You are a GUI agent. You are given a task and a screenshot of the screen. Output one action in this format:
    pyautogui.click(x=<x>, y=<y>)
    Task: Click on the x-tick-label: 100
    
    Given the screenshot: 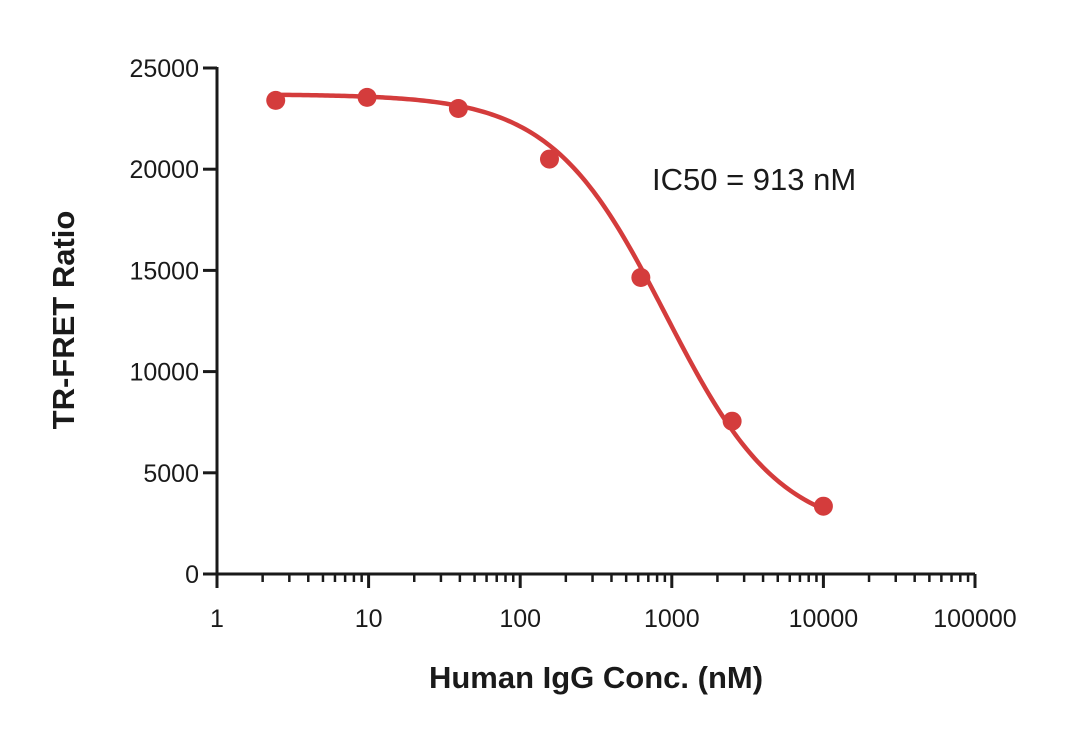 What is the action you would take?
    pyautogui.click(x=520, y=619)
    